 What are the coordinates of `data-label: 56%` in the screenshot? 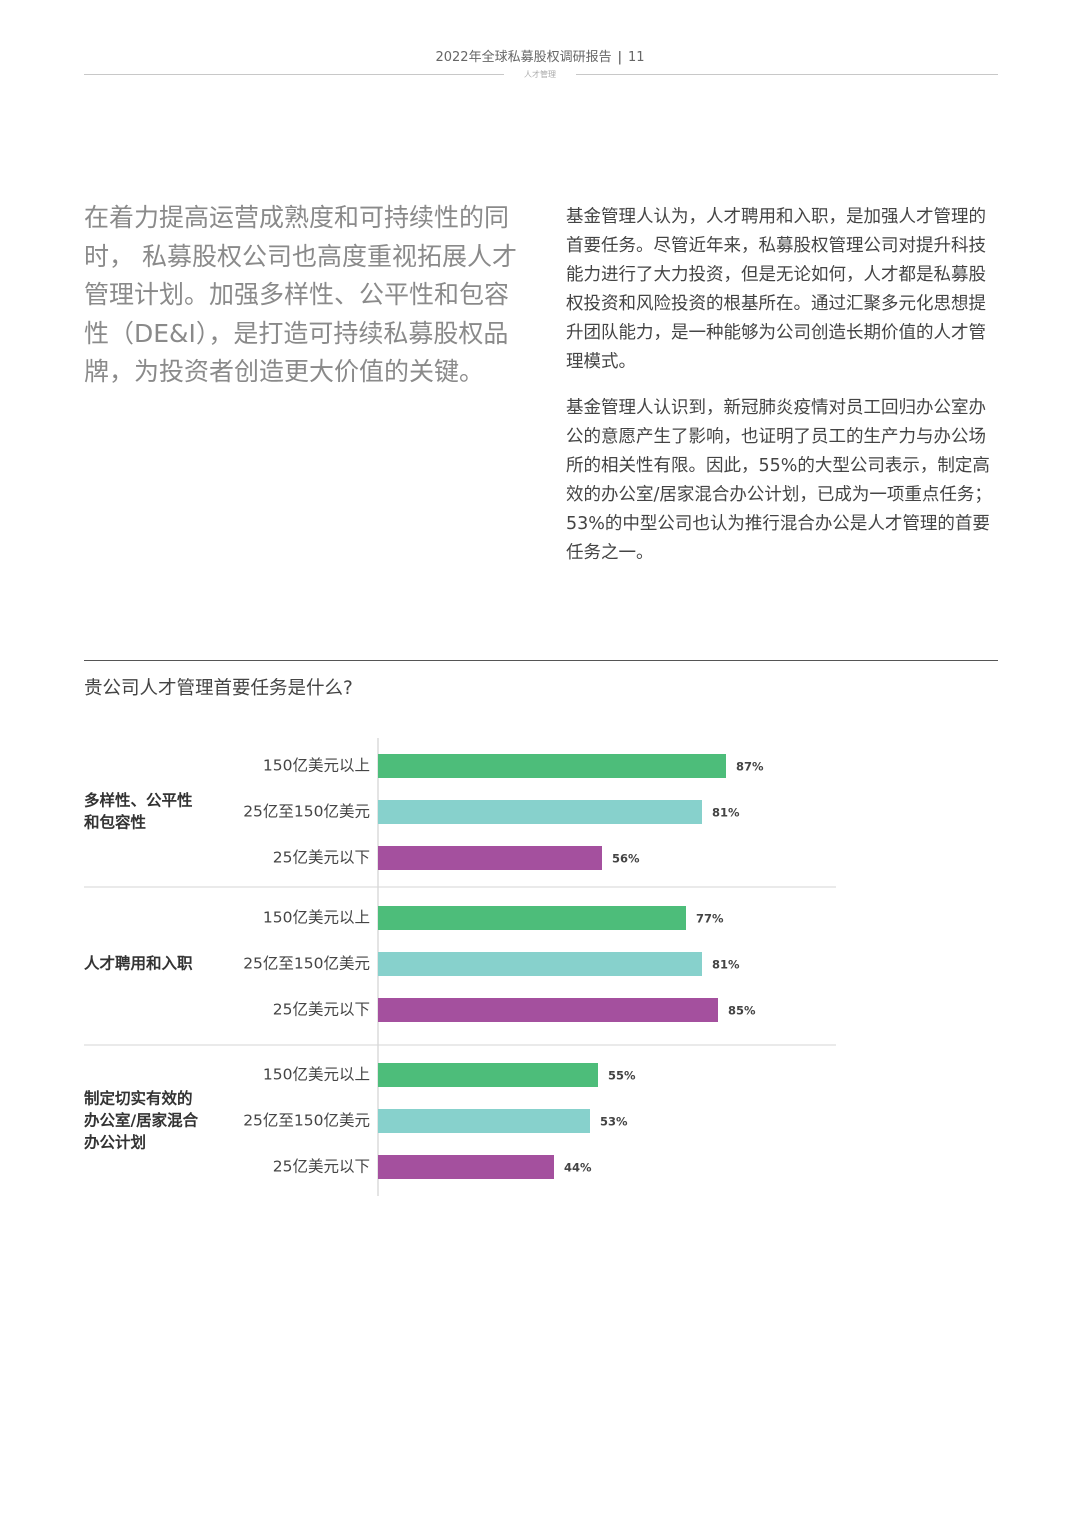 It's located at (626, 859).